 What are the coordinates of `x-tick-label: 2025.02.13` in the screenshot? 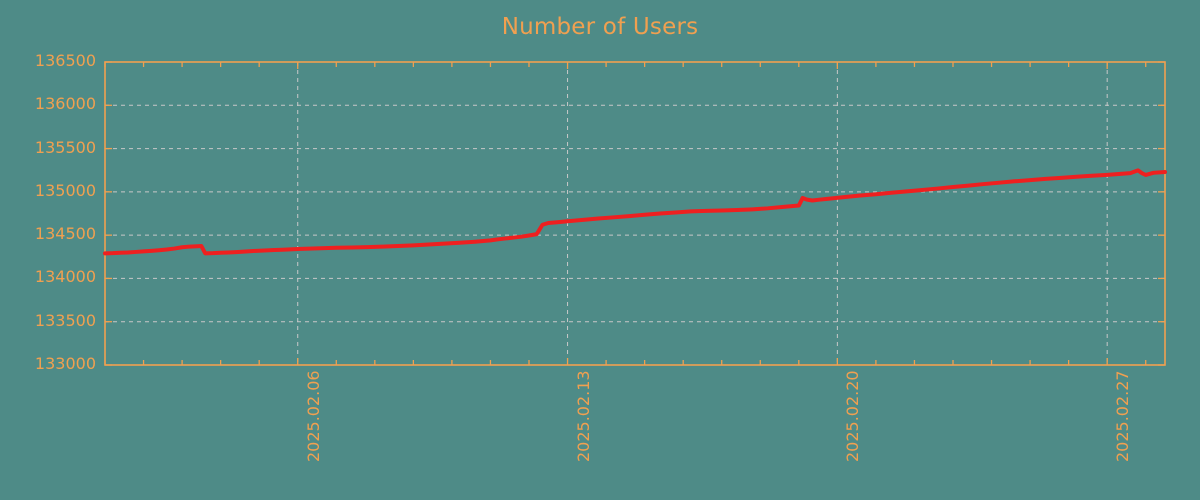 It's located at (583, 416).